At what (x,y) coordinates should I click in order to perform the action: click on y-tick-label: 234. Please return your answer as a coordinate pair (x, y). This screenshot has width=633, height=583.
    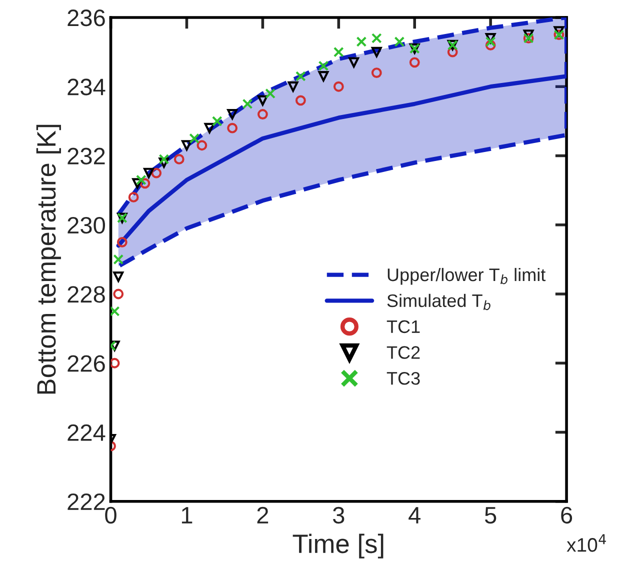
    Looking at the image, I should click on (87, 87).